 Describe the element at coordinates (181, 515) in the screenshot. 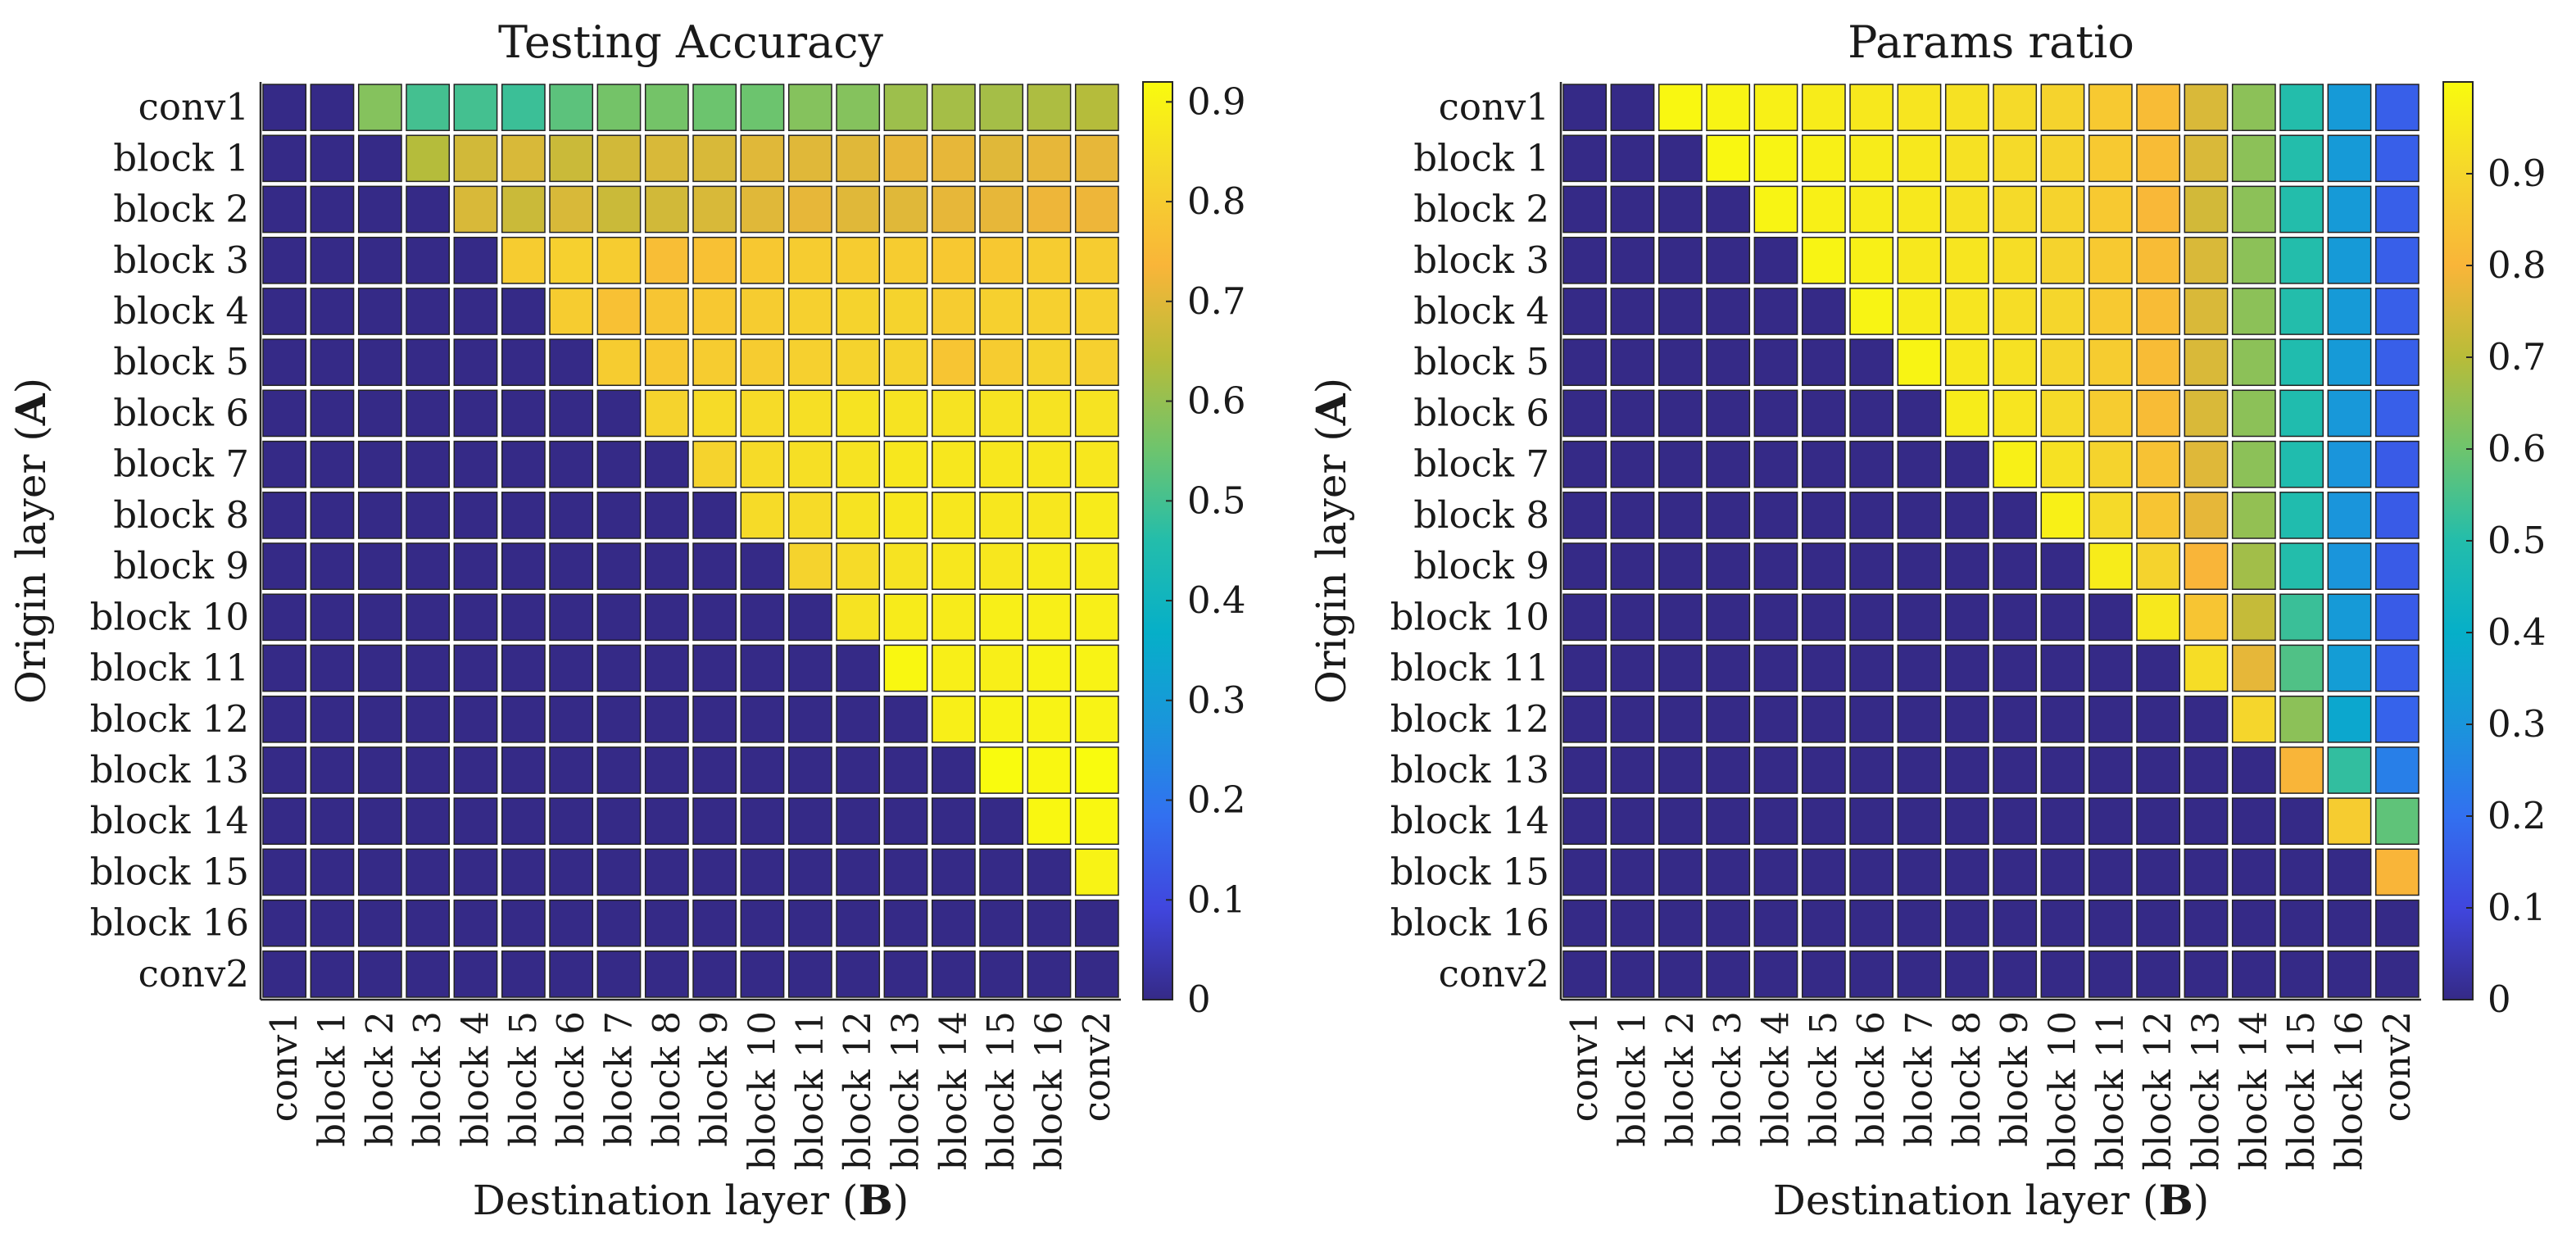

I see `y-tick-label: block 8` at that location.